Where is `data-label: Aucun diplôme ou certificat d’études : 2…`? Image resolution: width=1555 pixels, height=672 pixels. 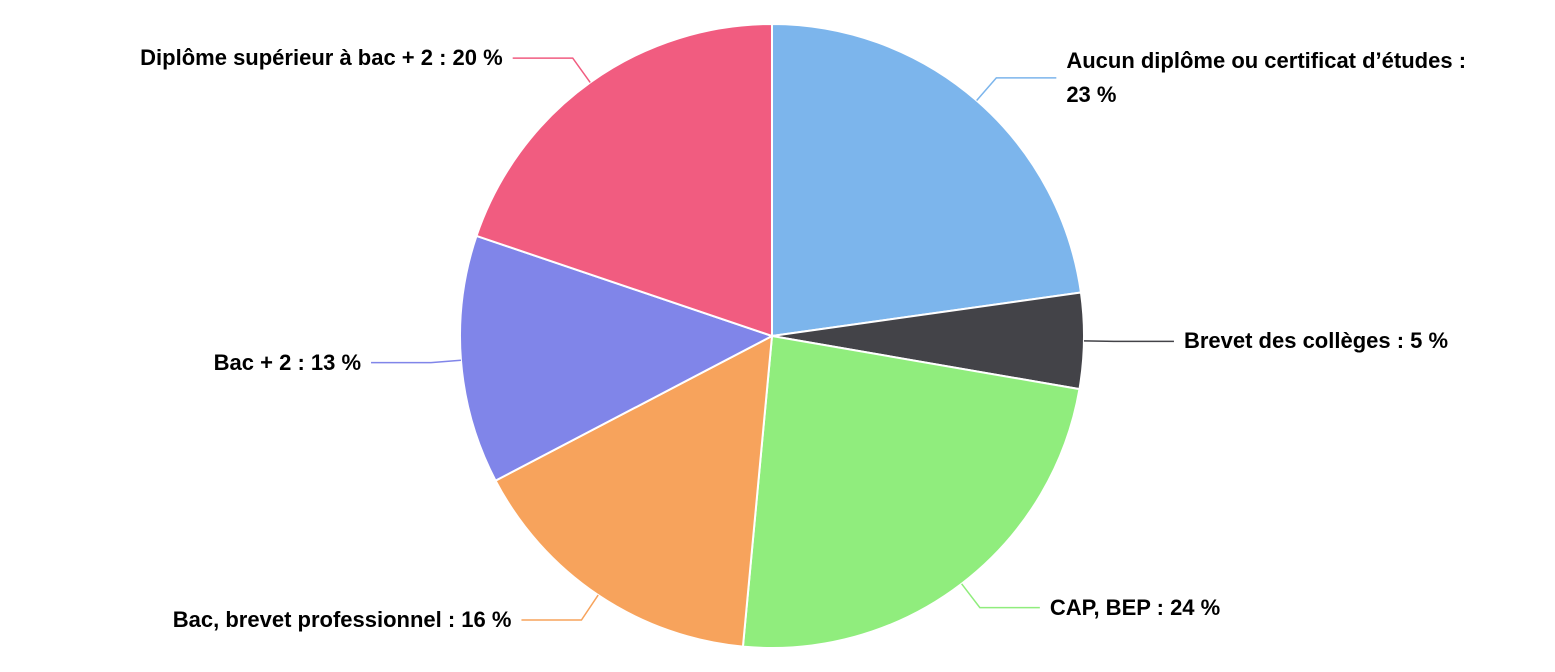
data-label: Aucun diplôme ou certificat d’études : 2… is located at coordinates (1266, 77).